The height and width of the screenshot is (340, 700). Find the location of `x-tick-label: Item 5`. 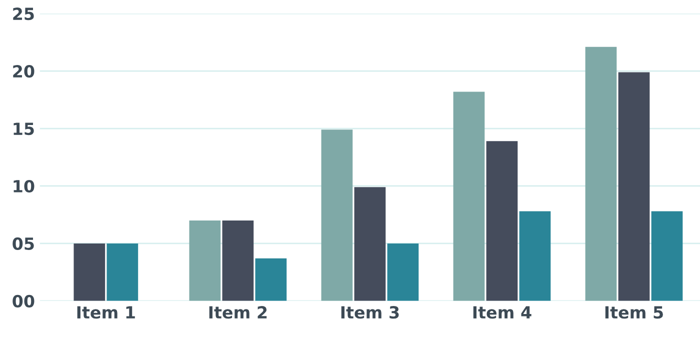

x-tick-label: Item 5 is located at coordinates (634, 312).